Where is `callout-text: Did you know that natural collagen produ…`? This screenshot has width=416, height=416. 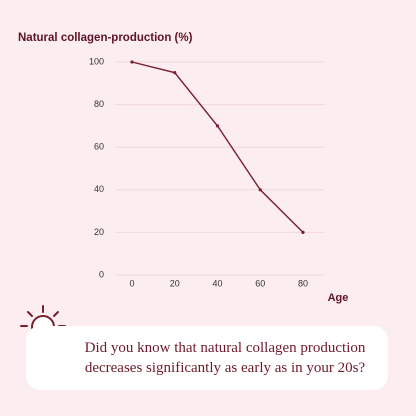
callout-text: Did you know that natural collagen produ… is located at coordinates (225, 358).